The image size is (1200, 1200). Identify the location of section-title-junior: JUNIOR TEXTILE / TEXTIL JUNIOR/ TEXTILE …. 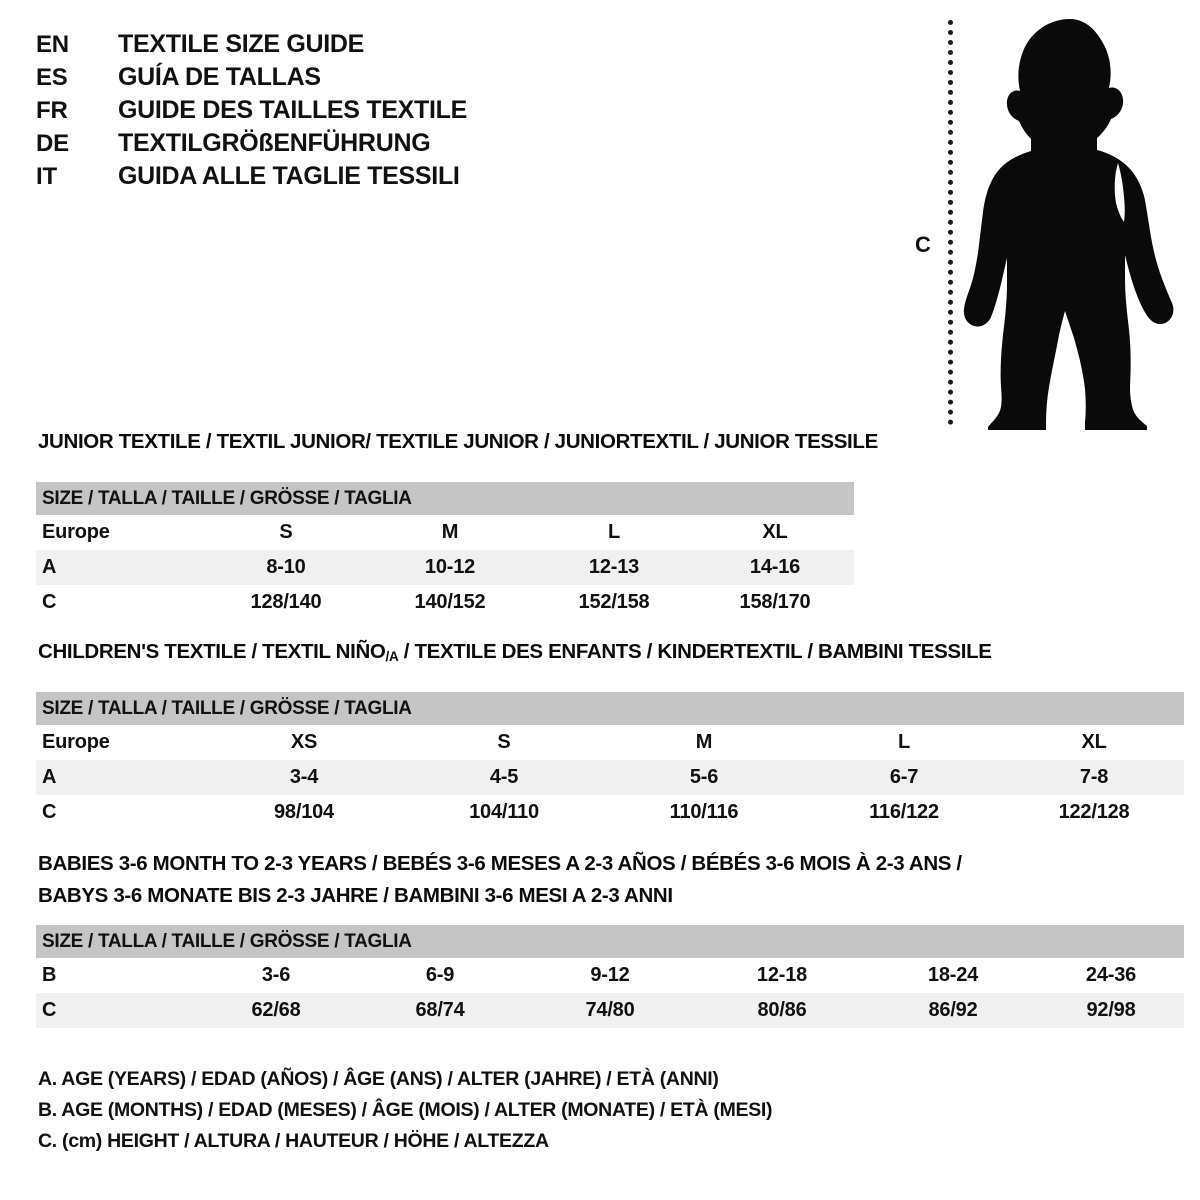
(458, 441).